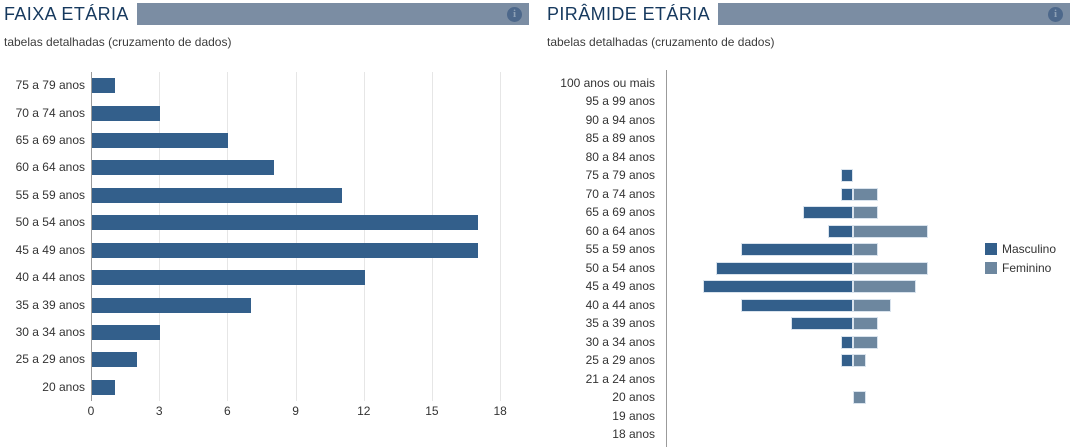 The image size is (1074, 447). What do you see at coordinates (183, 168) in the screenshot?
I see `bar-60-a-64-anos` at bounding box center [183, 168].